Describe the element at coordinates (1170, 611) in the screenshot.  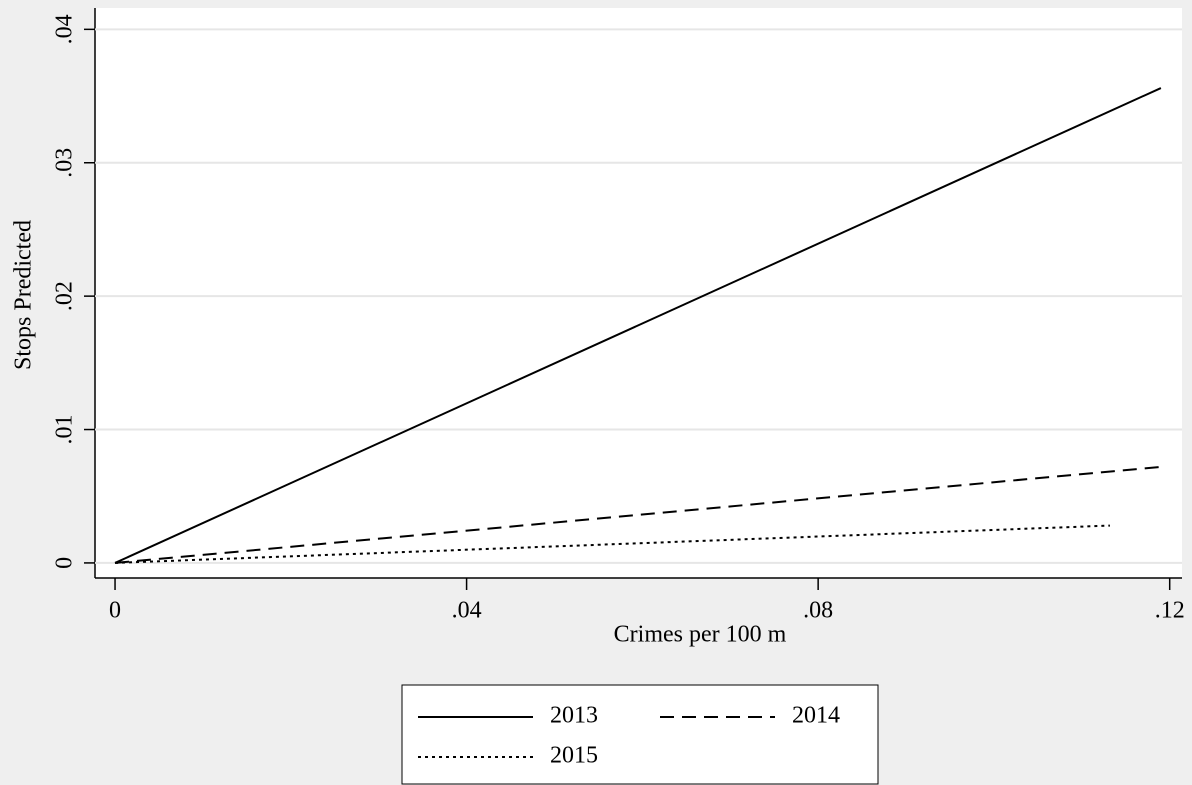
I see `x-tick-label: .12` at that location.